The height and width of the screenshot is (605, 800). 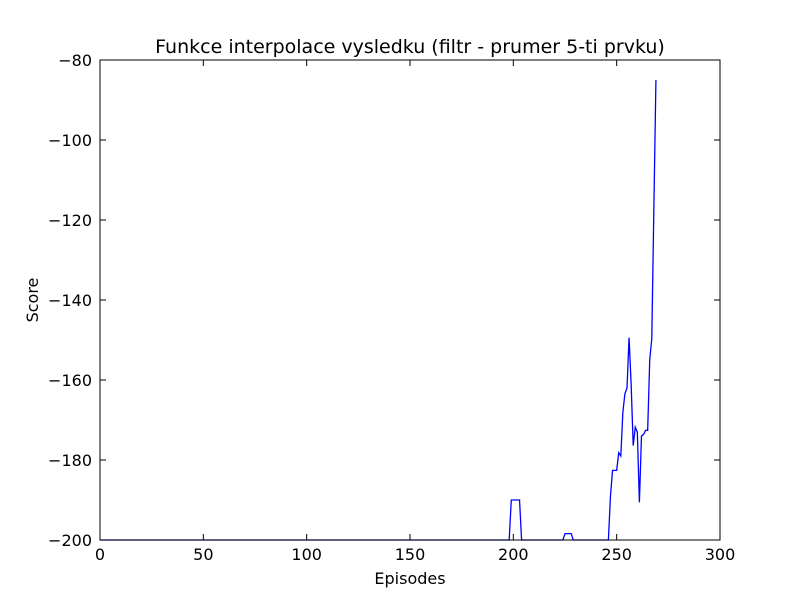 I want to click on y-tick-label: −100, so click(x=70, y=140).